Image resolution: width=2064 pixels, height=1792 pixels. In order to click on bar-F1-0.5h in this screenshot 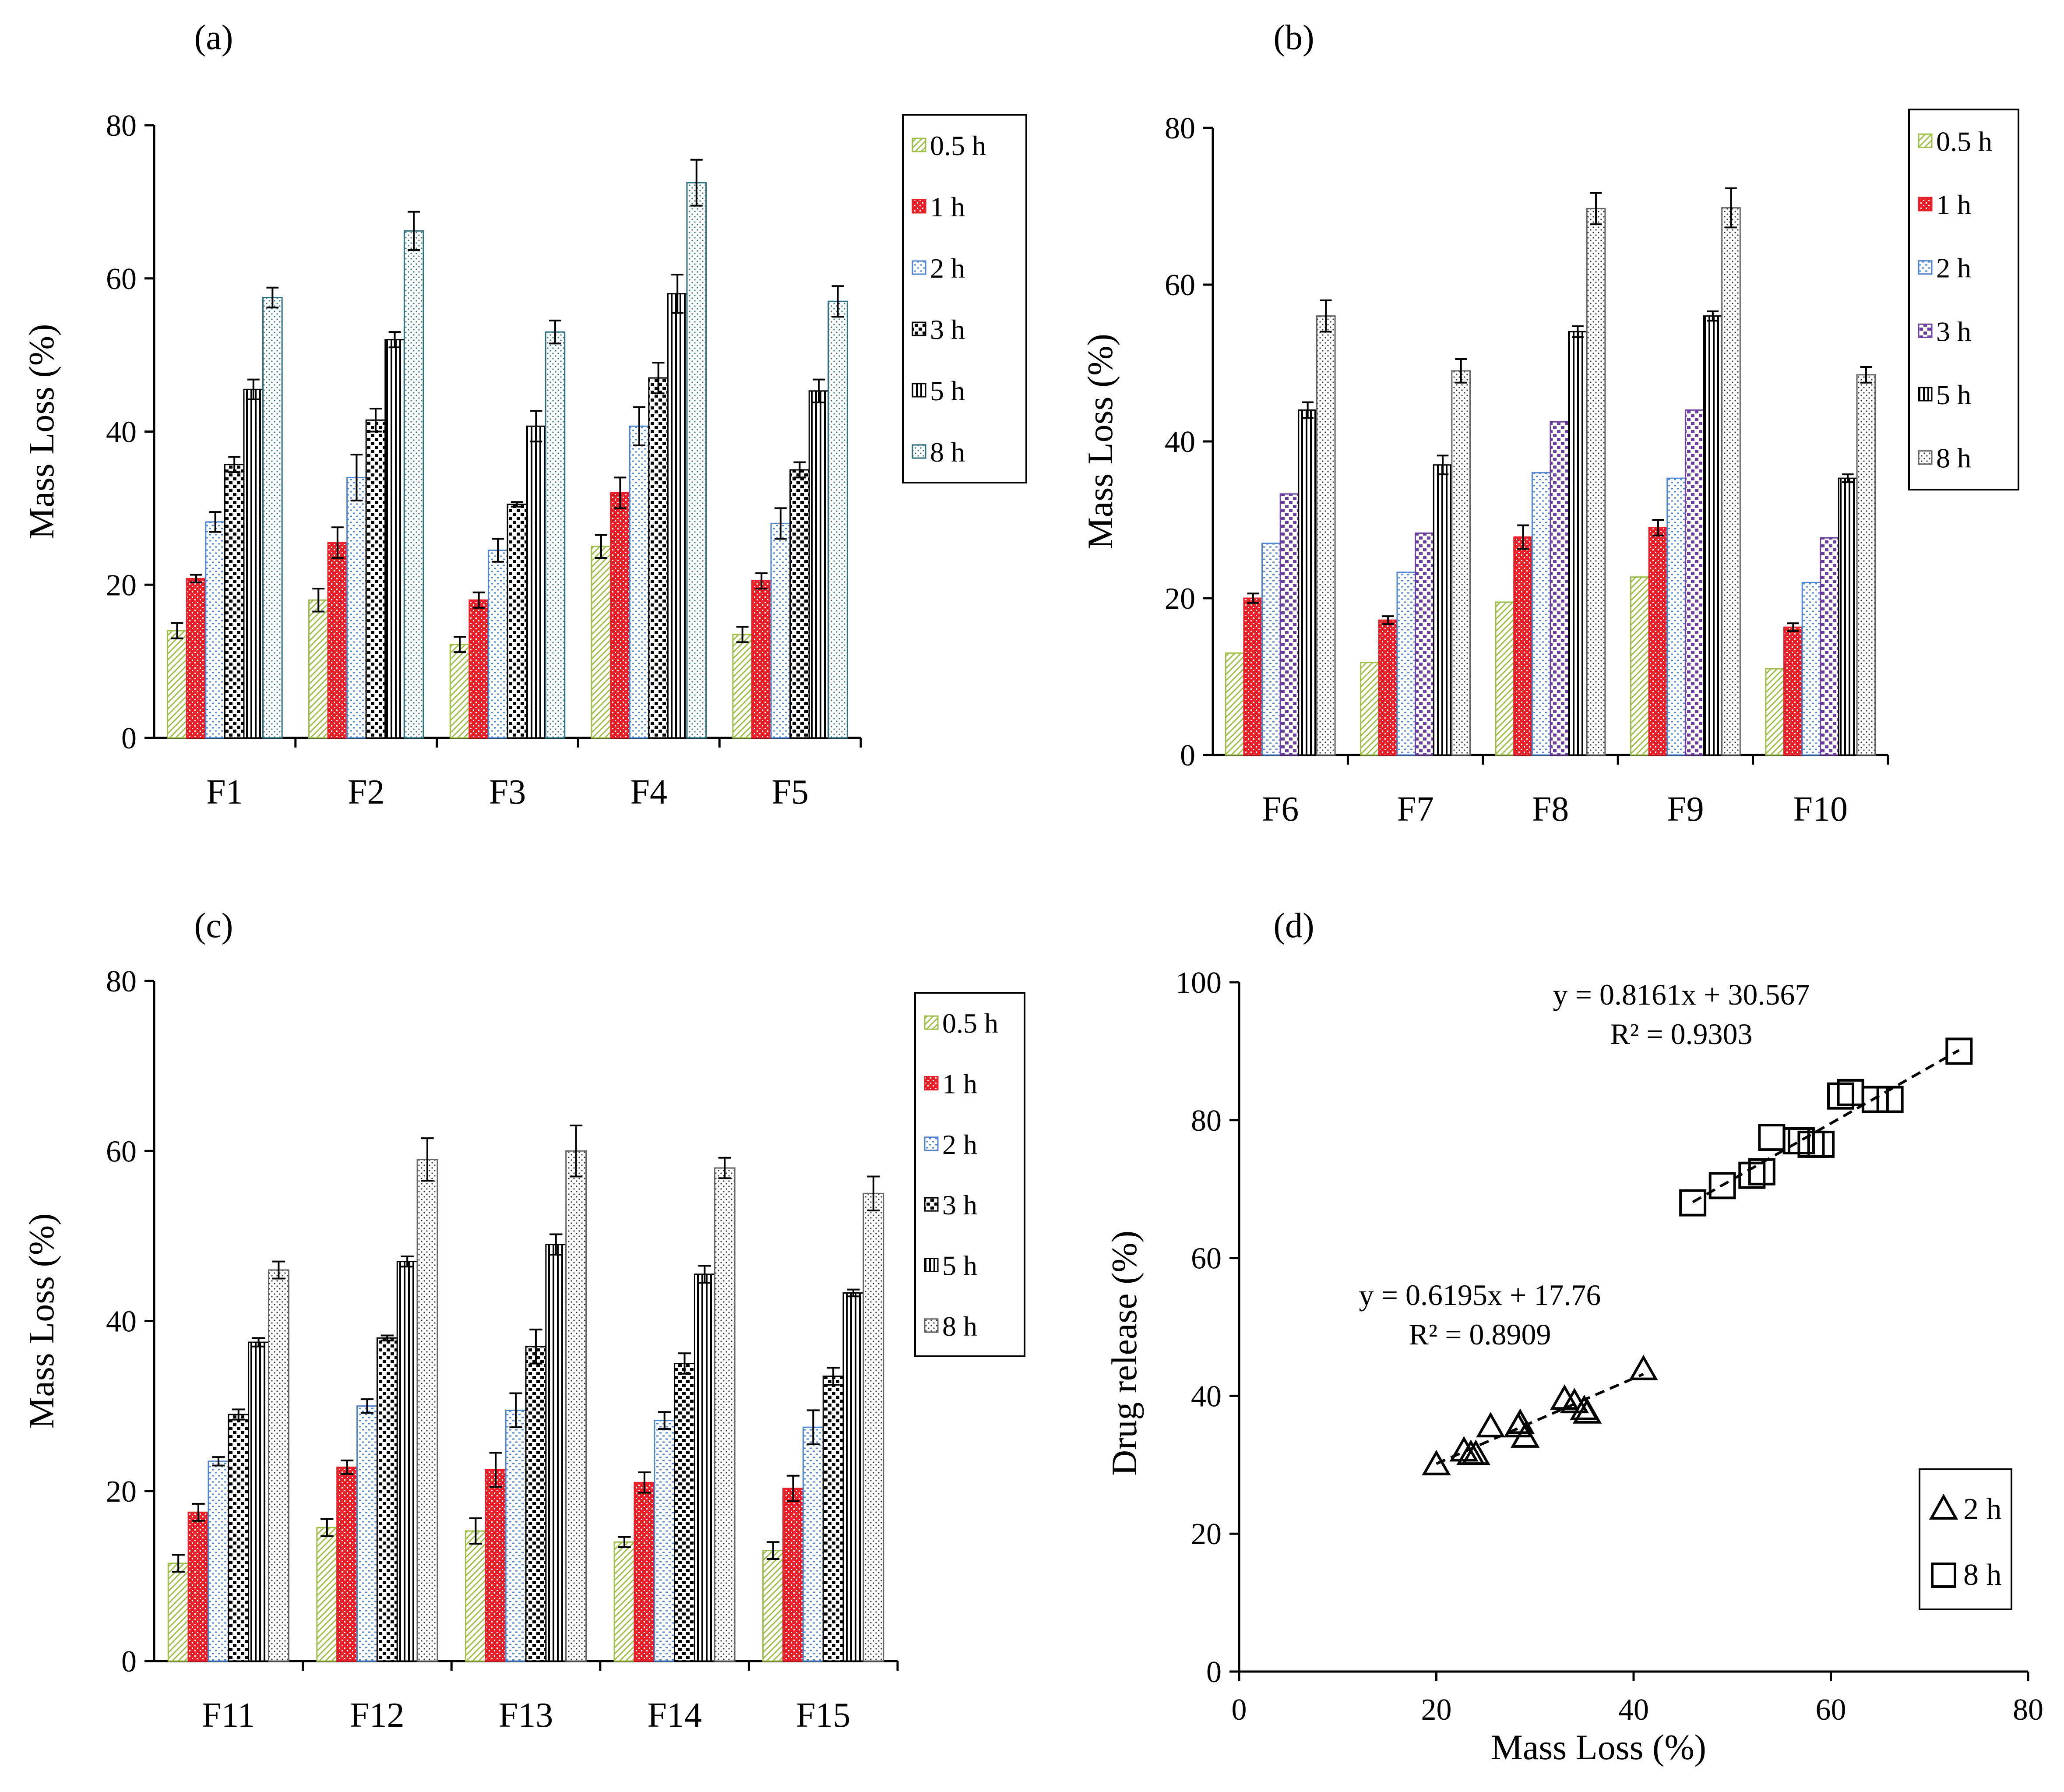, I will do `click(177, 684)`.